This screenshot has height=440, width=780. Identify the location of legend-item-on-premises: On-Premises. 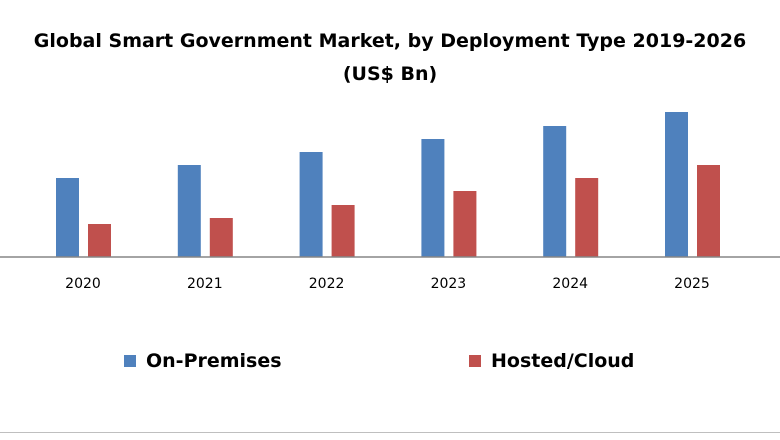
(203, 361).